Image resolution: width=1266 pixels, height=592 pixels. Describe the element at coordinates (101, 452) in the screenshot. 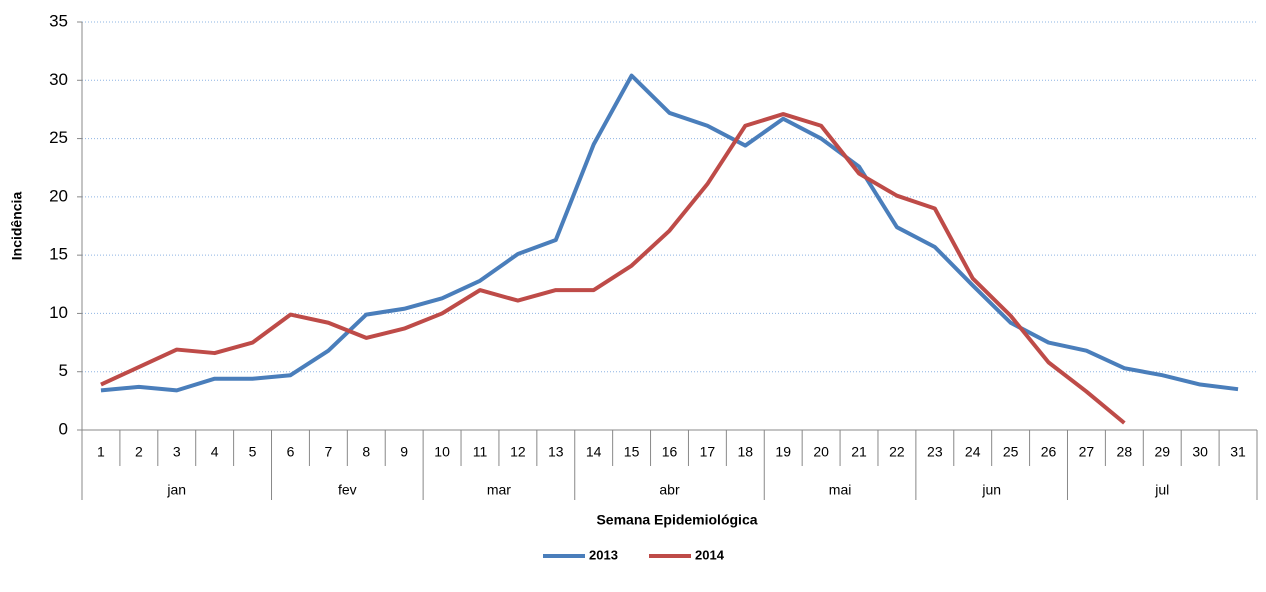

I see `x-tick-label: 1` at that location.